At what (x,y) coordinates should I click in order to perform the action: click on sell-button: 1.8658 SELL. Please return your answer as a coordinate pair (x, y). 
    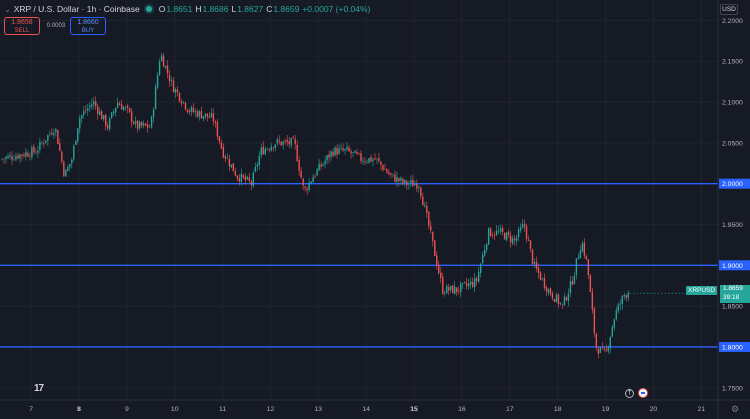
    Looking at the image, I should click on (22, 26).